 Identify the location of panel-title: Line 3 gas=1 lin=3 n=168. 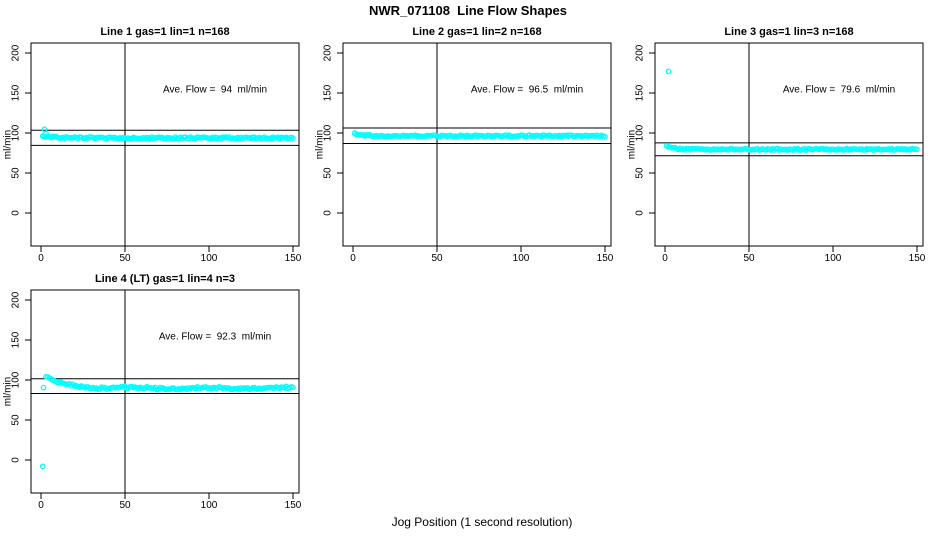
(789, 32).